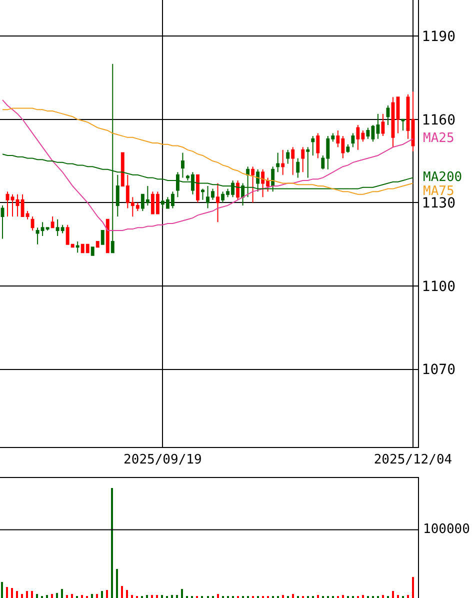 Image resolution: width=472 pixels, height=598 pixels. I want to click on series-label: MA200, so click(442, 177).